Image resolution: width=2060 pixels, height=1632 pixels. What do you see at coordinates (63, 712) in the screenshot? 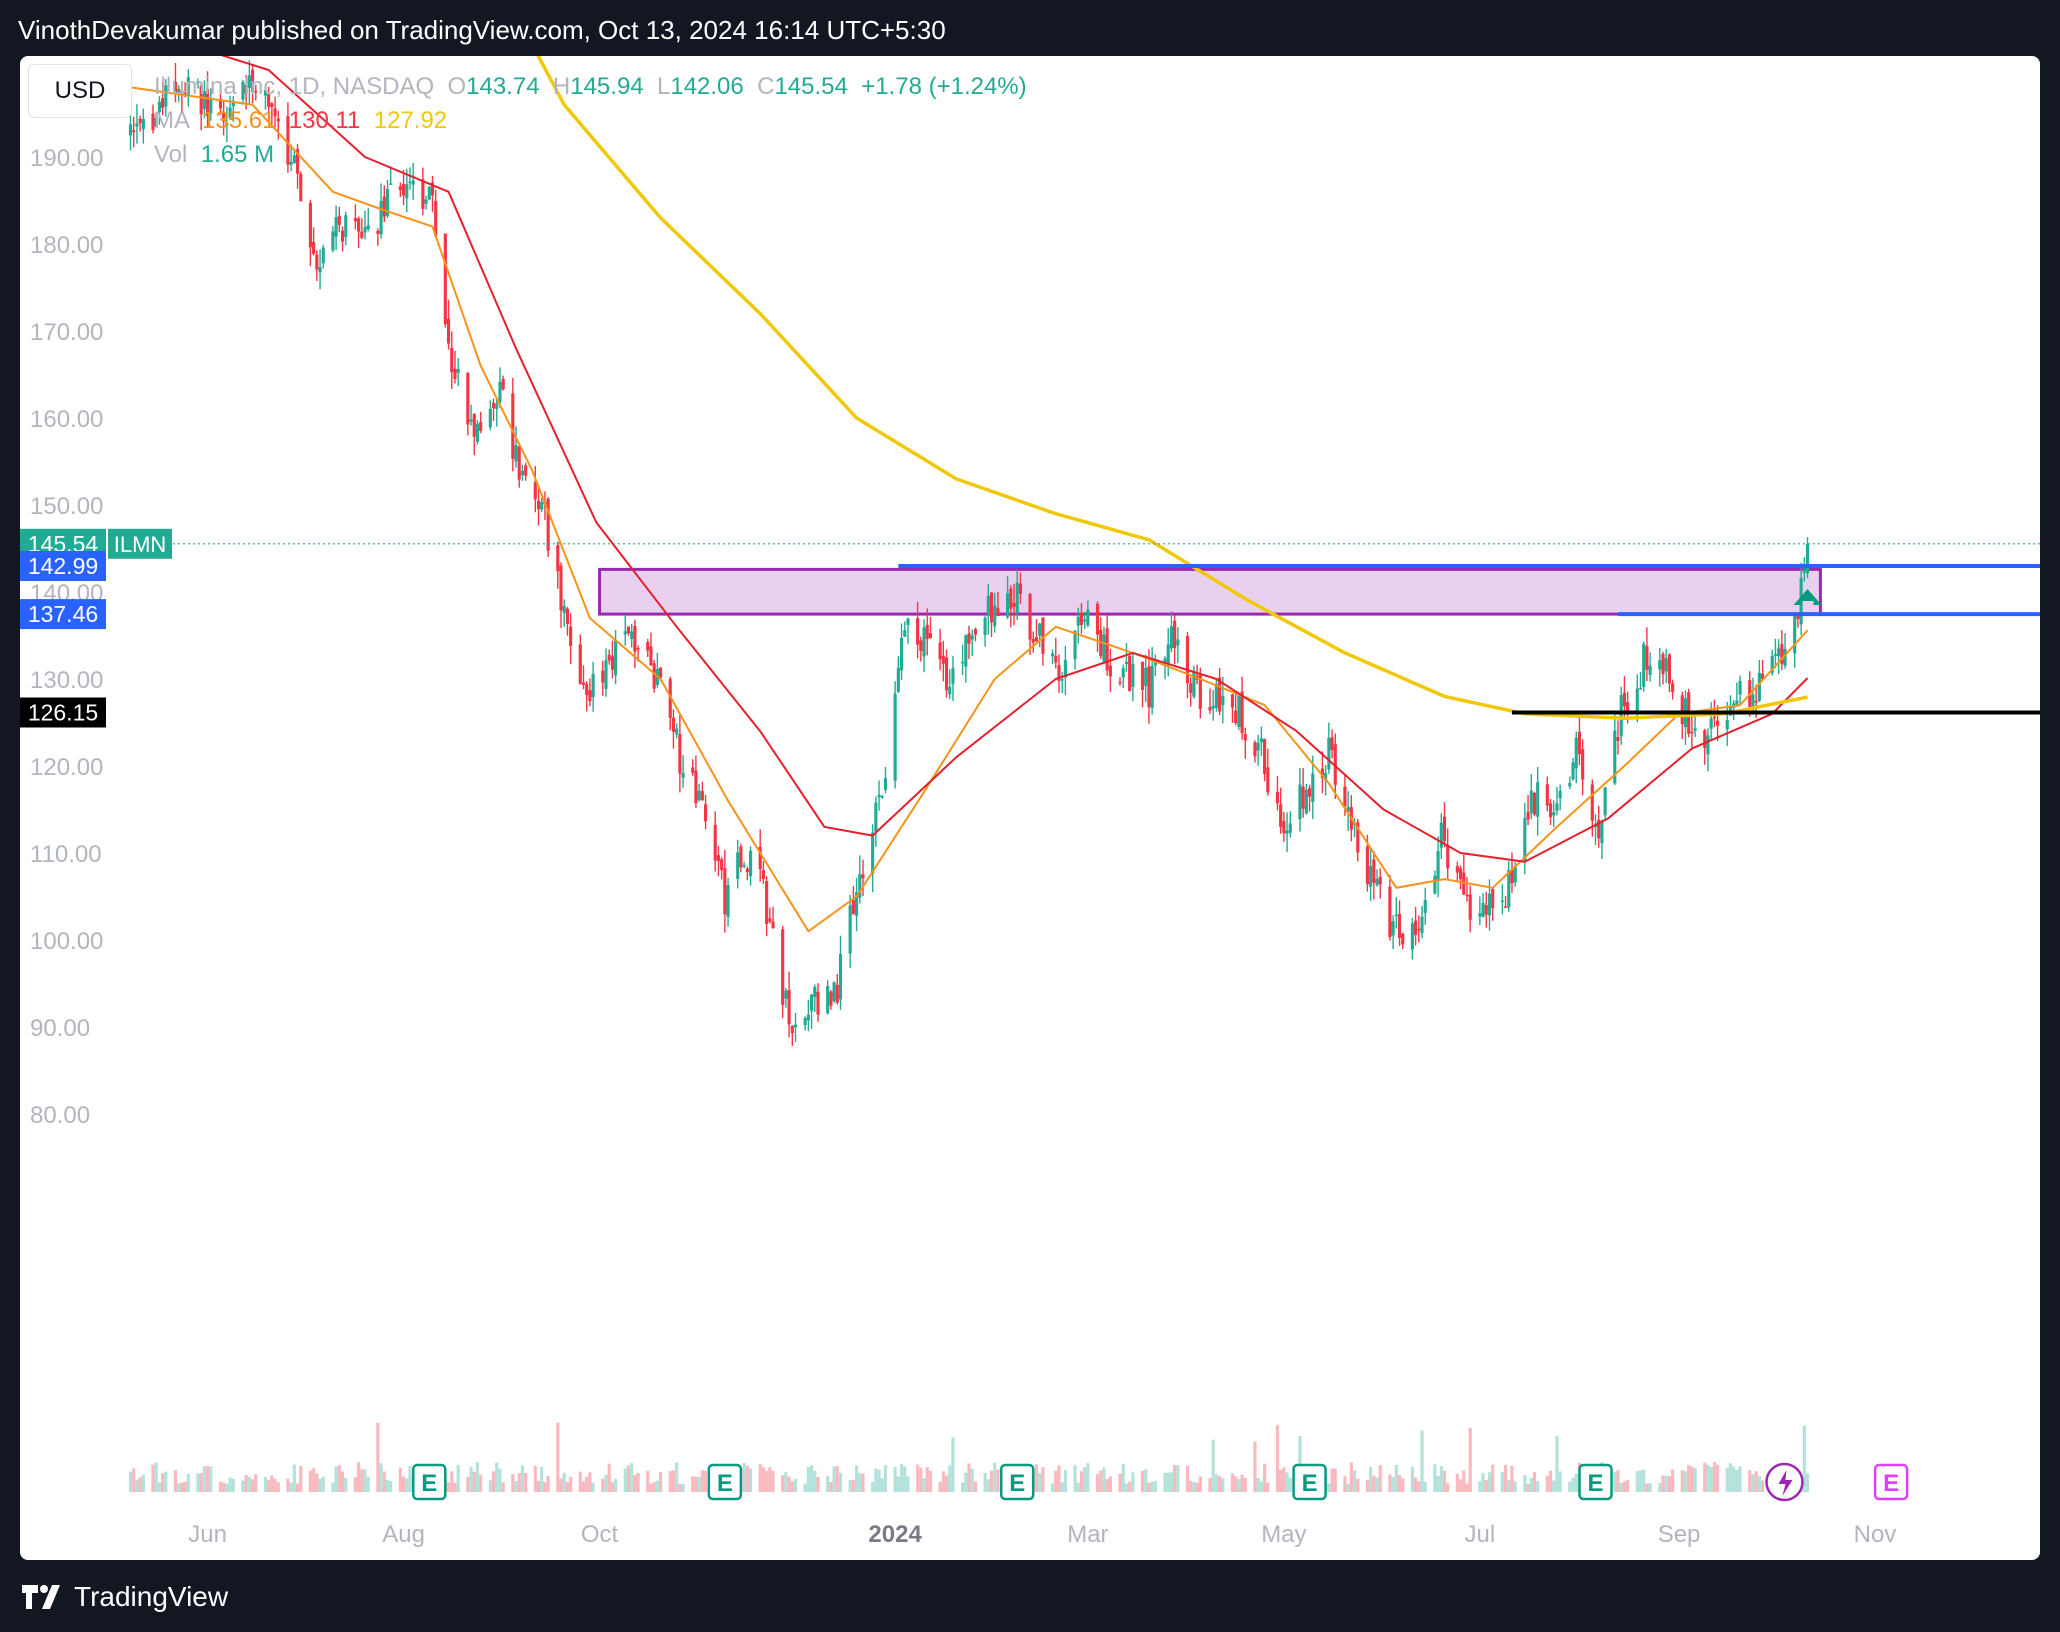
I see `price-label-bg` at bounding box center [63, 712].